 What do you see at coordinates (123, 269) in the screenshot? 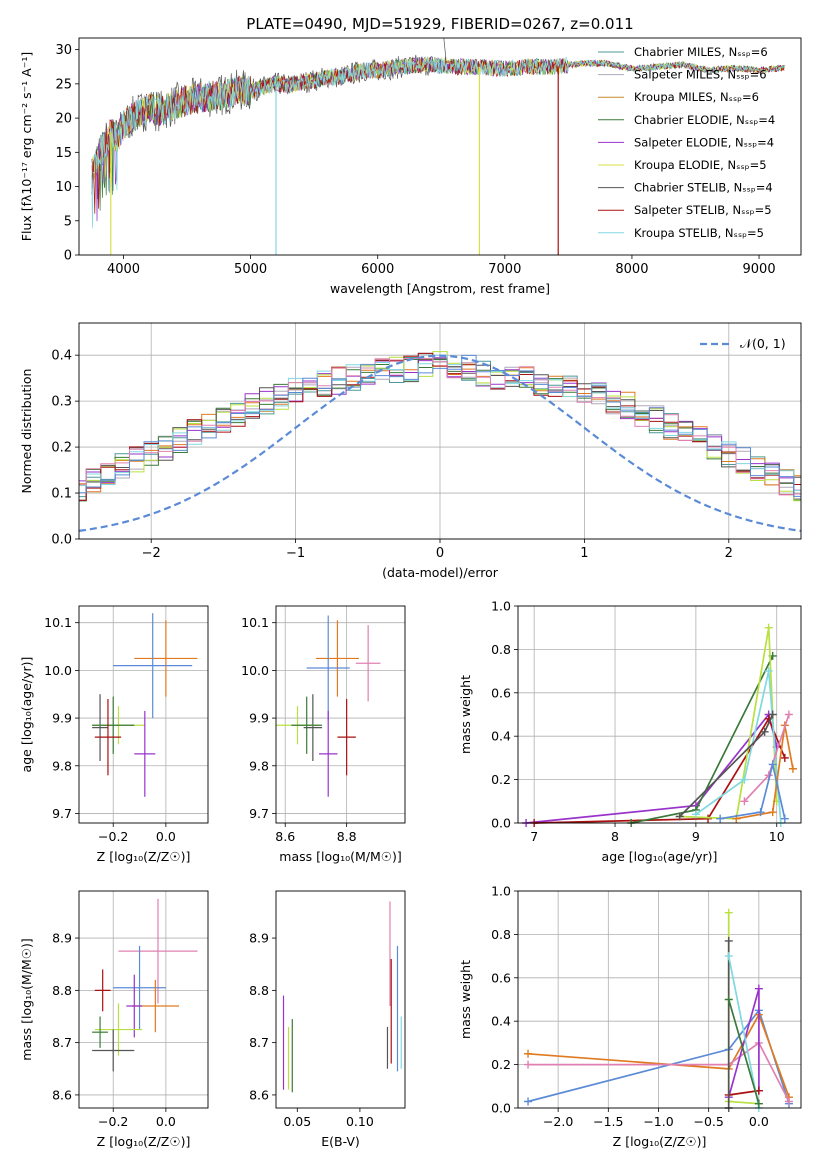
I see `x-tick-label: 4000` at bounding box center [123, 269].